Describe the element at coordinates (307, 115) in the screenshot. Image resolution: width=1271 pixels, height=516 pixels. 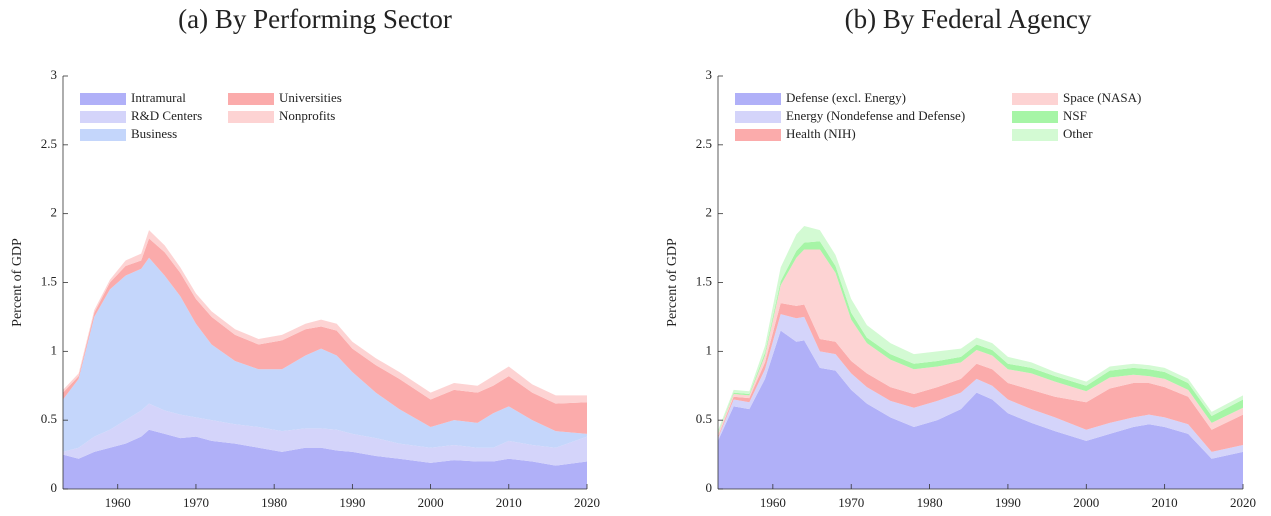
I see `legend-label: Nonprofits` at that location.